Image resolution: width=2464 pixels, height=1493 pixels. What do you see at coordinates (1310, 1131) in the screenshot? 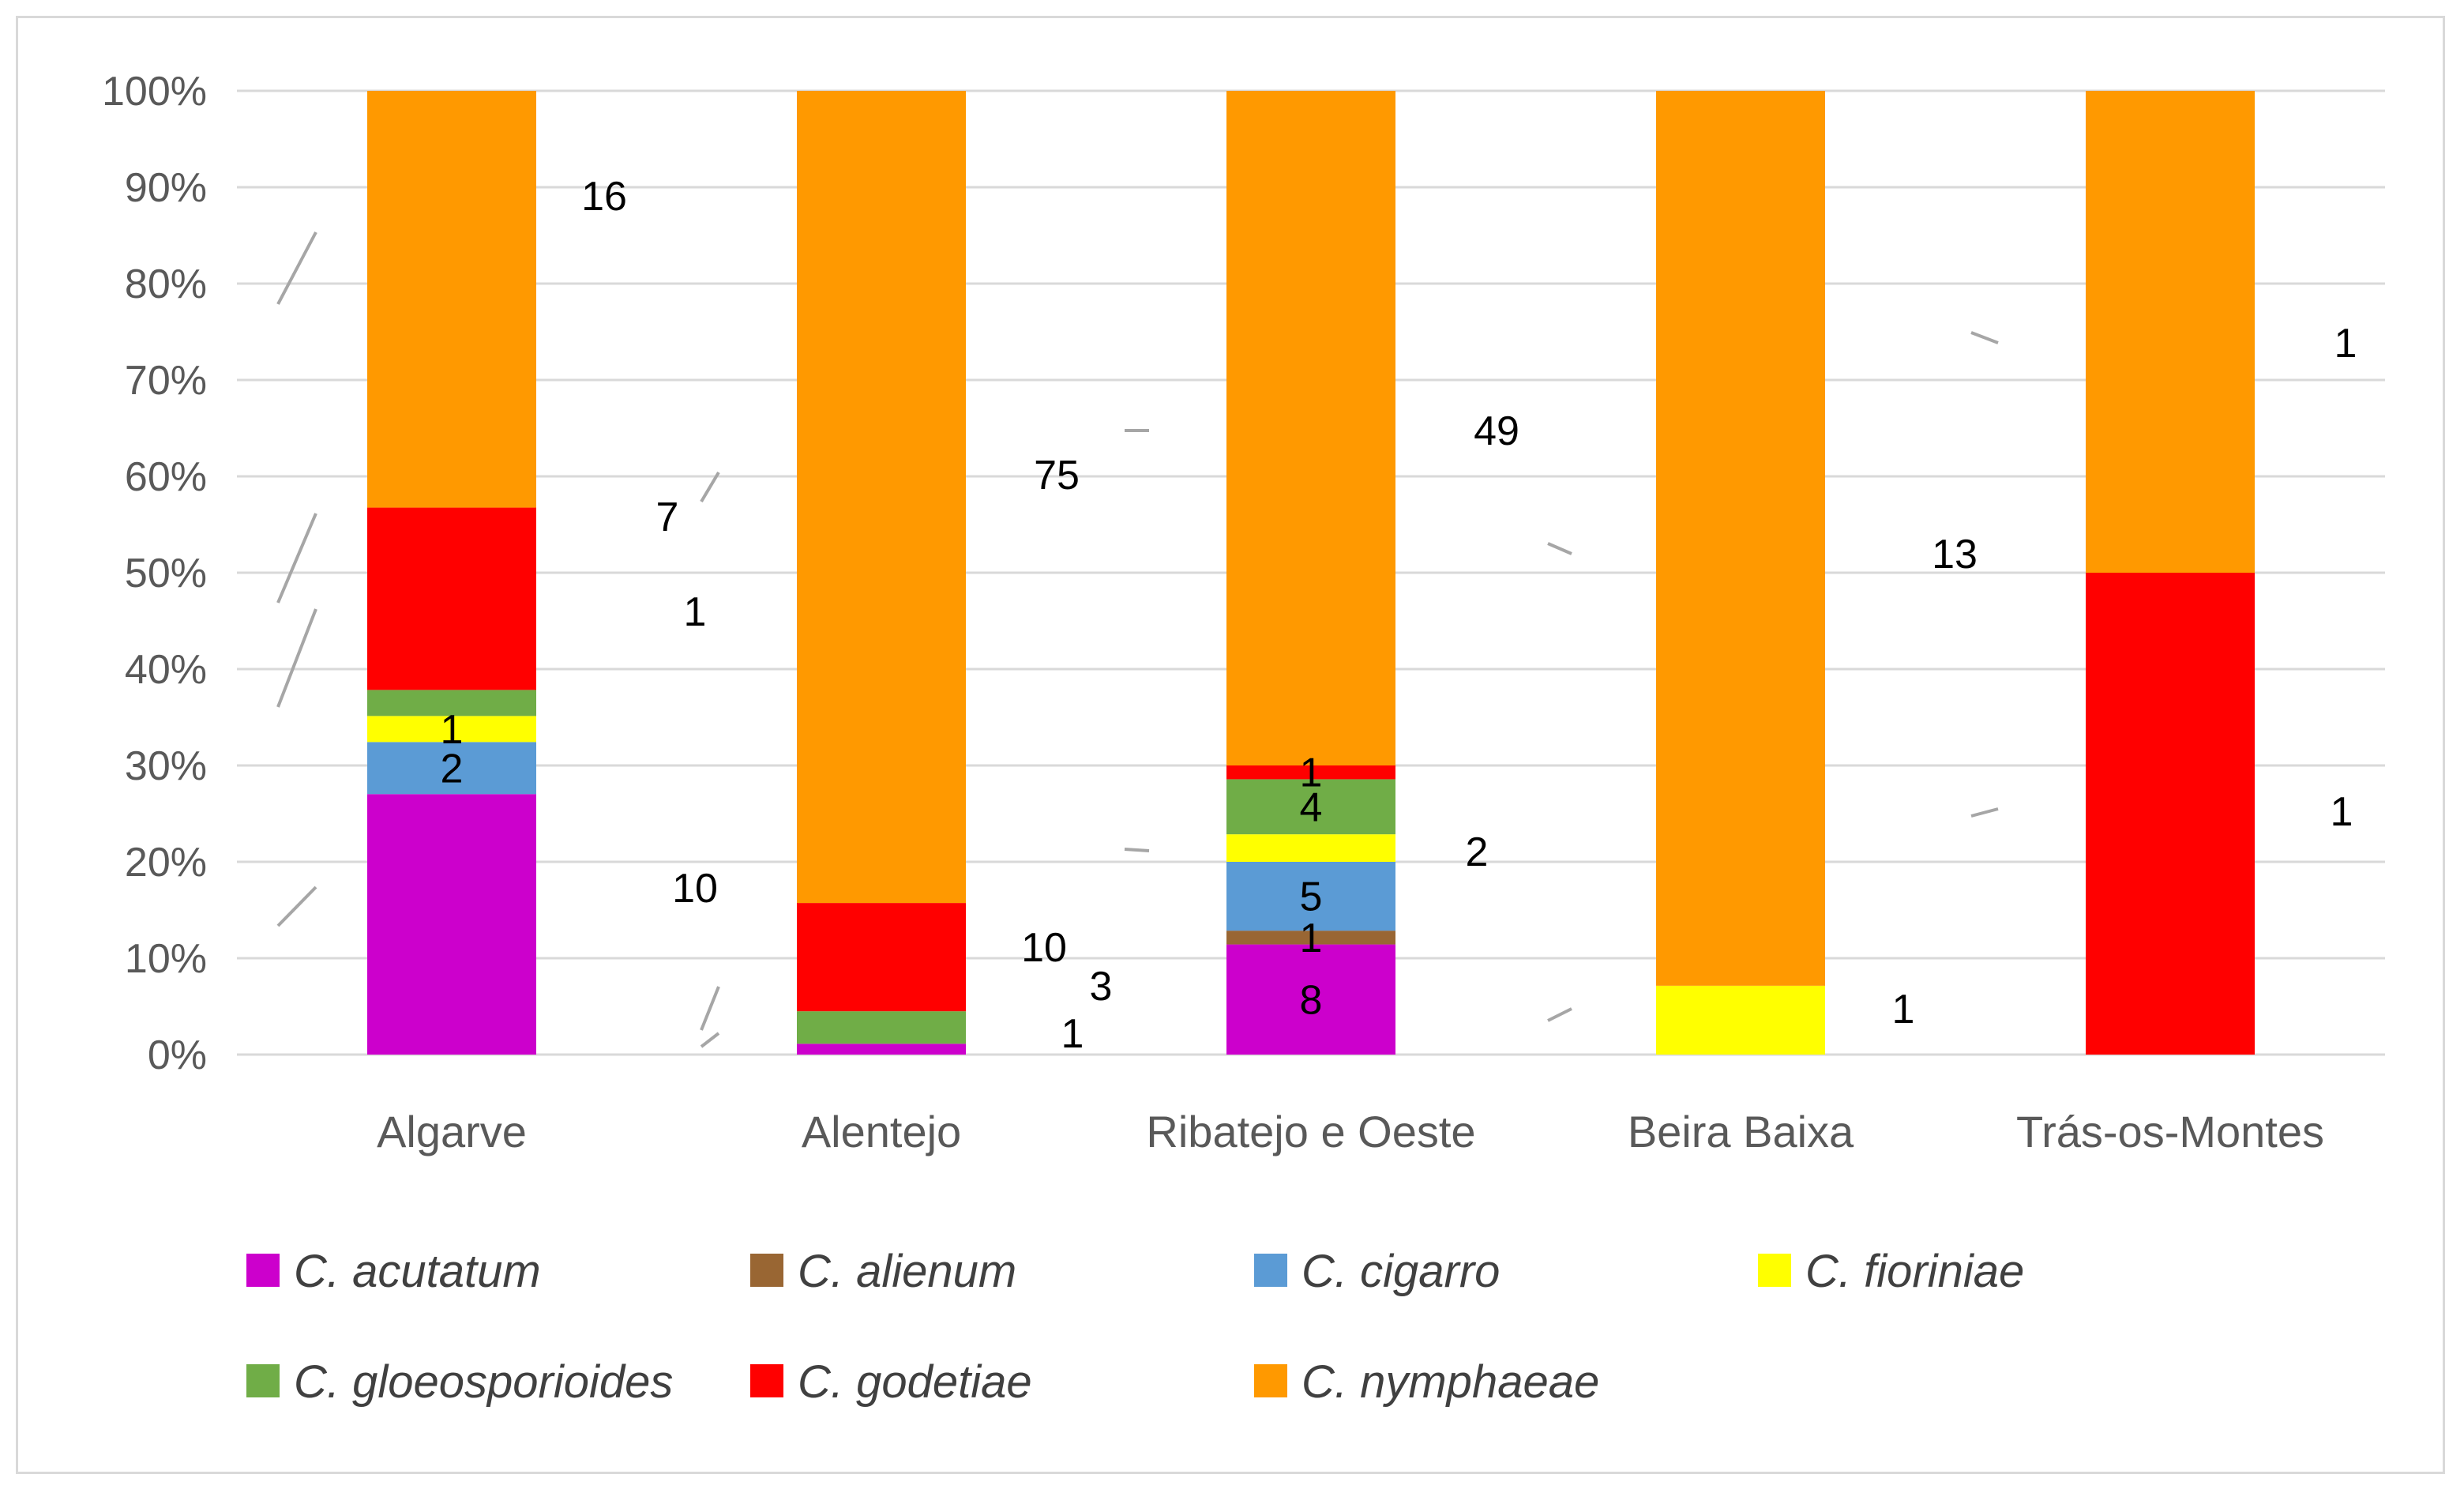
I see `x-category-label: Ribatejo e Oeste` at bounding box center [1310, 1131].